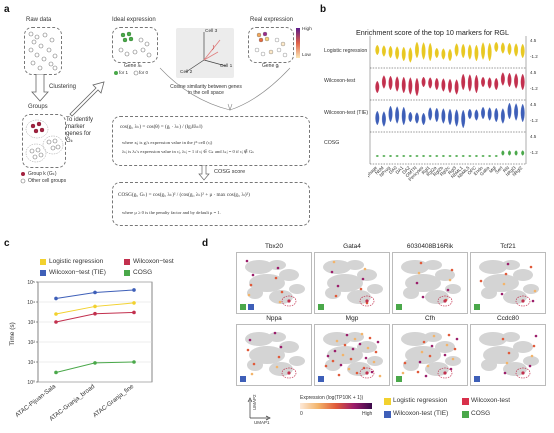  I want to click on d-legend-label-wilcox-tie: Wilcoxon-test (TIE), so click(421, 413).